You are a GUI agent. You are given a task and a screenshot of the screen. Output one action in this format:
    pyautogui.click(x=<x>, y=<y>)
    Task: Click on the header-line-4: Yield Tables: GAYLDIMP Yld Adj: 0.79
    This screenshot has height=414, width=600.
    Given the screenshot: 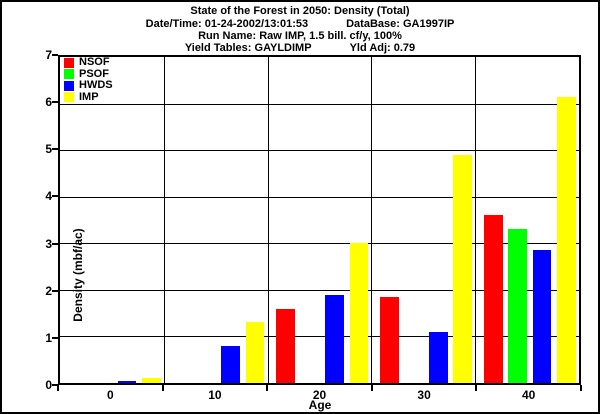 What is the action you would take?
    pyautogui.click(x=300, y=48)
    